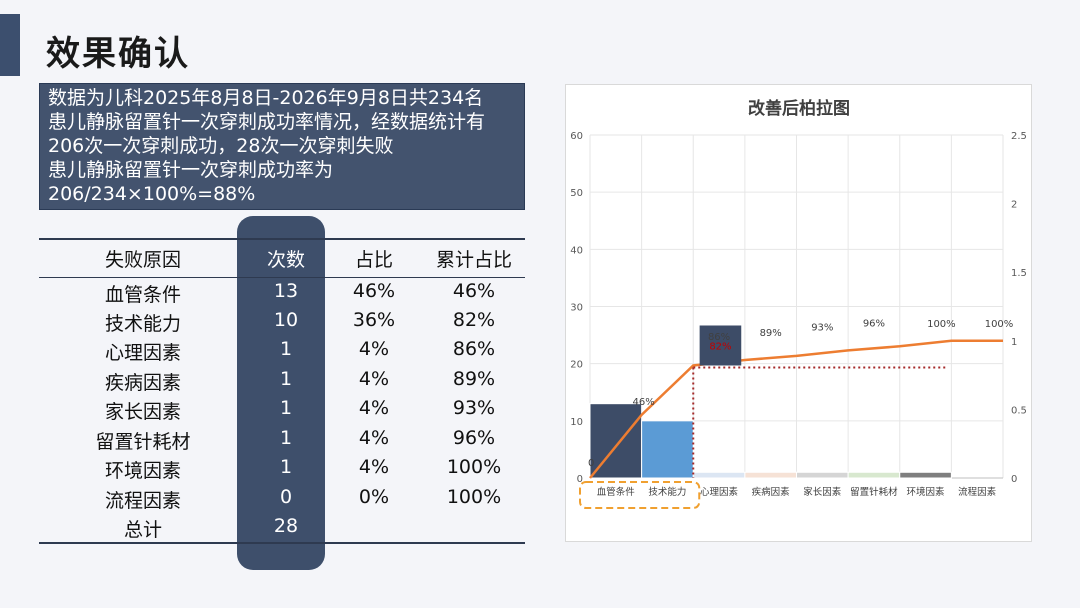 The image size is (1080, 608). I want to click on header-count: 次数, so click(285, 260).